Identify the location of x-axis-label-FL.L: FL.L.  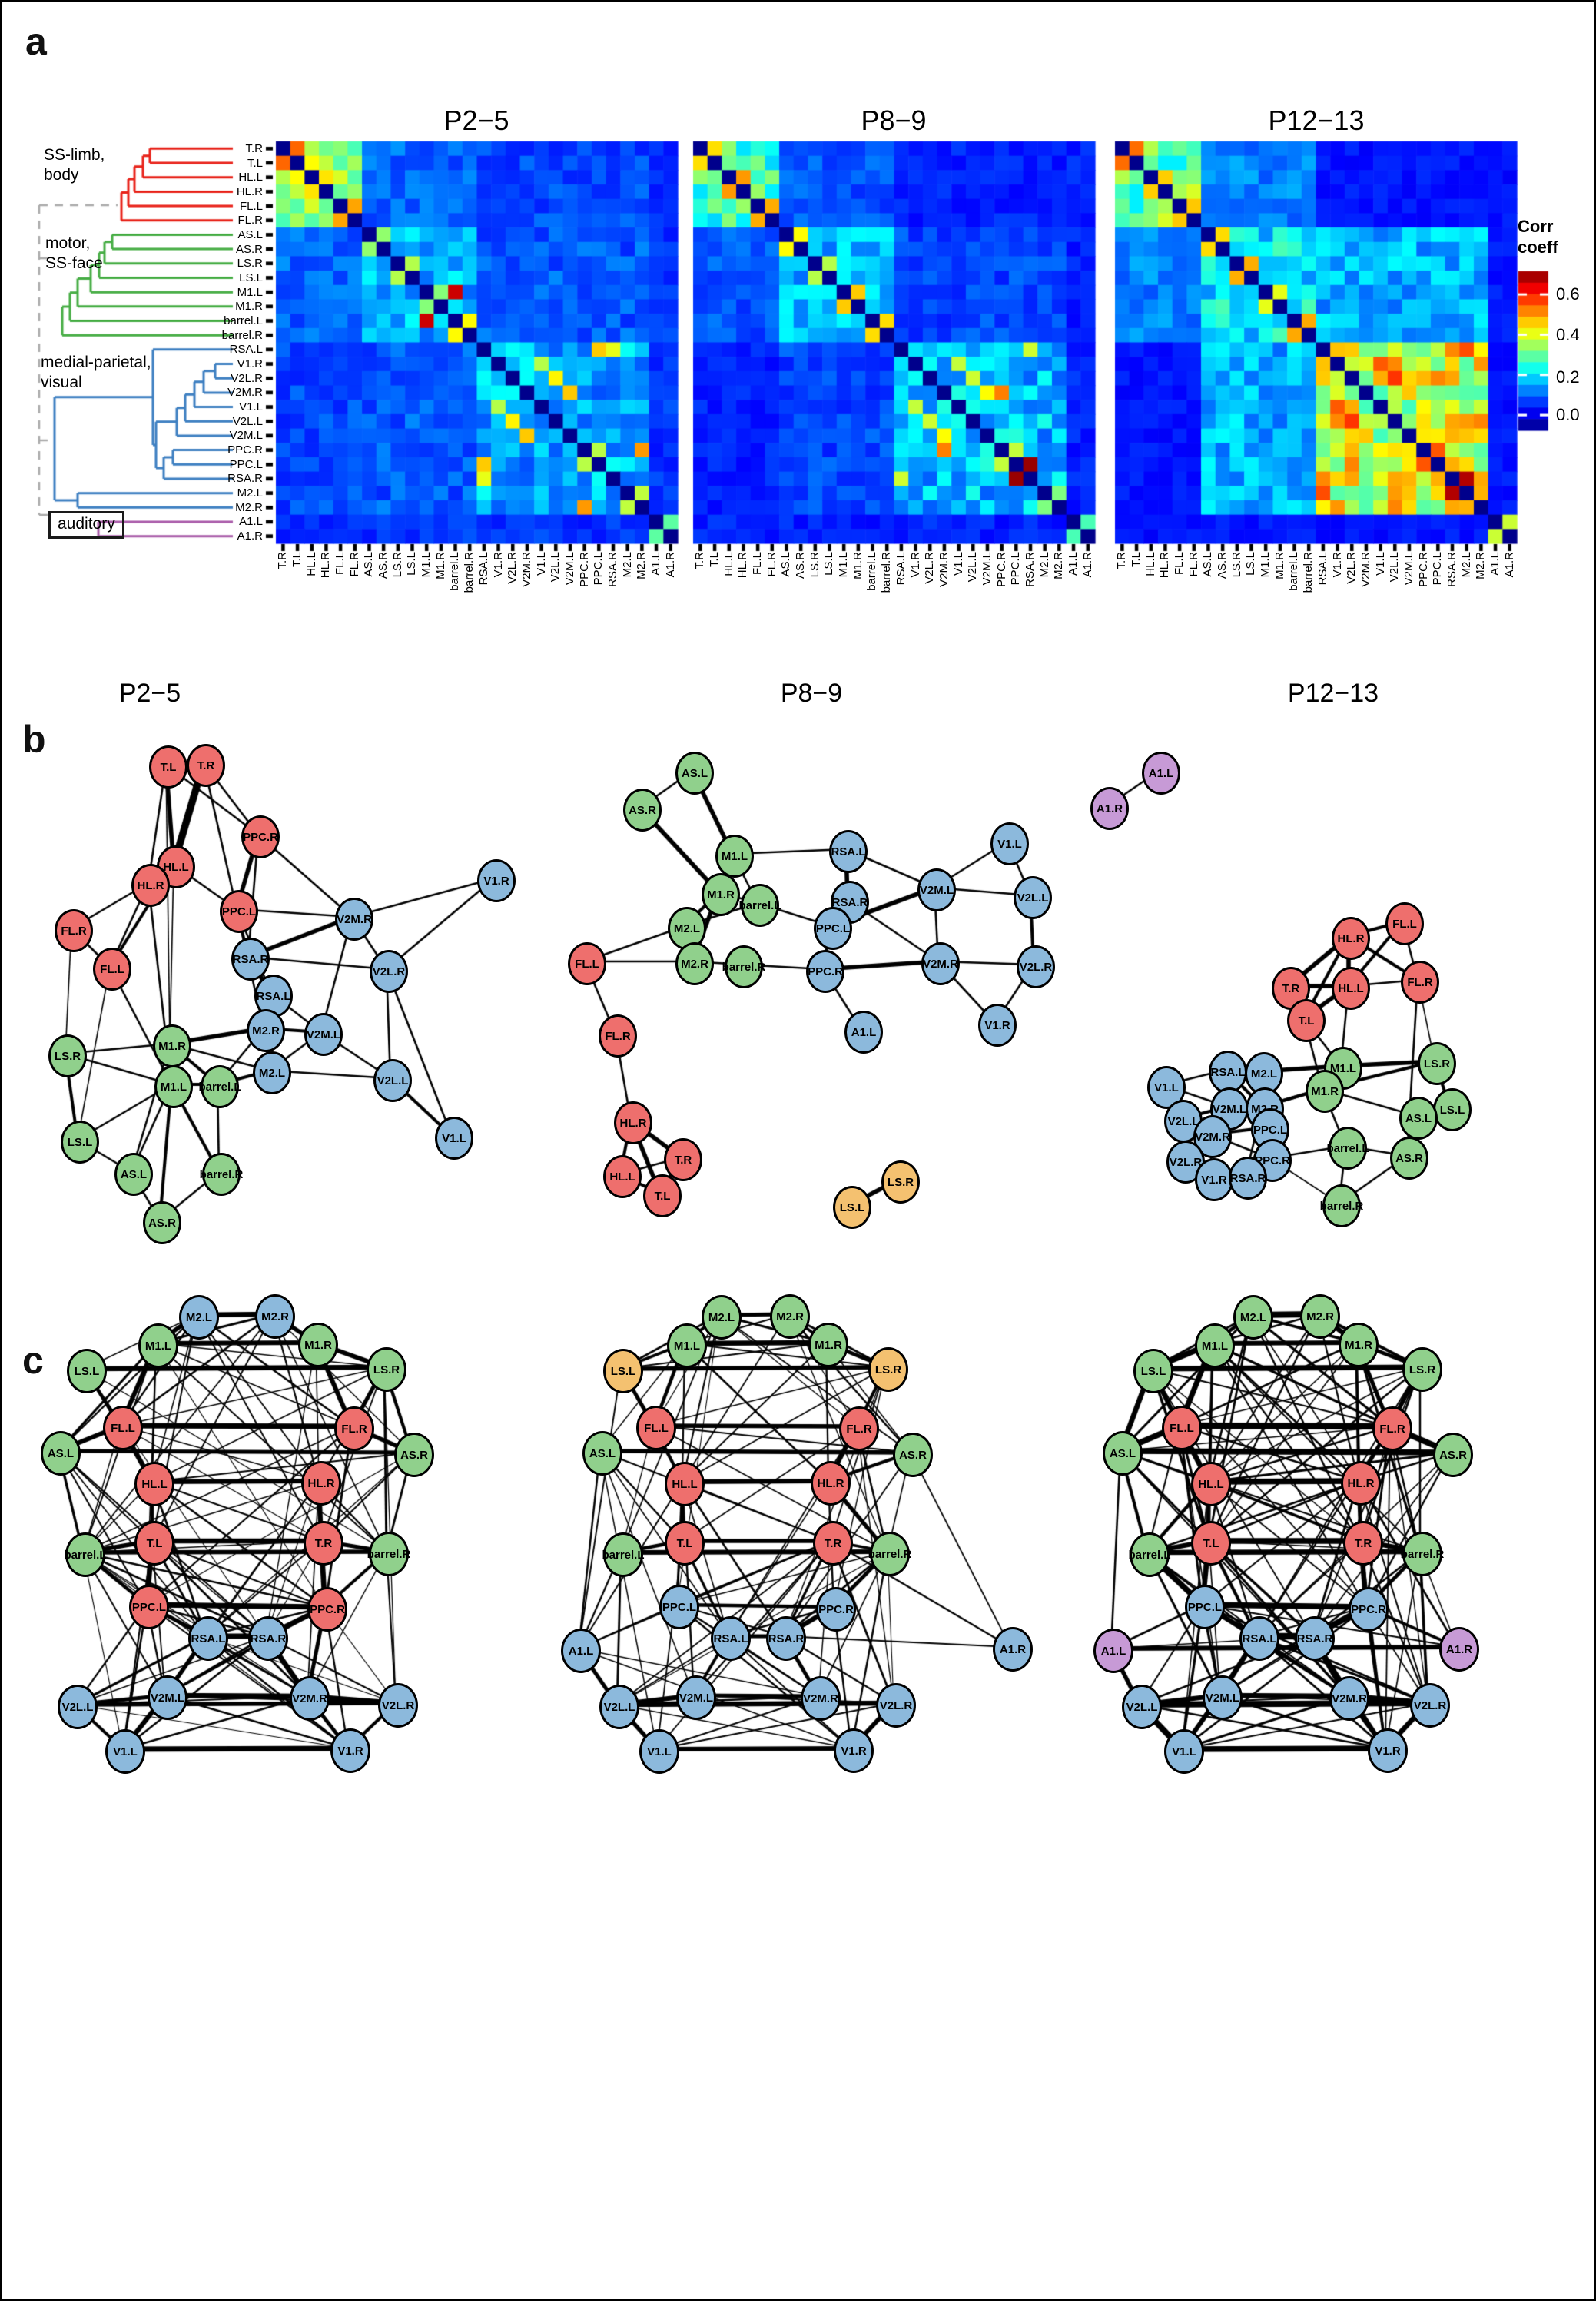
(340, 564).